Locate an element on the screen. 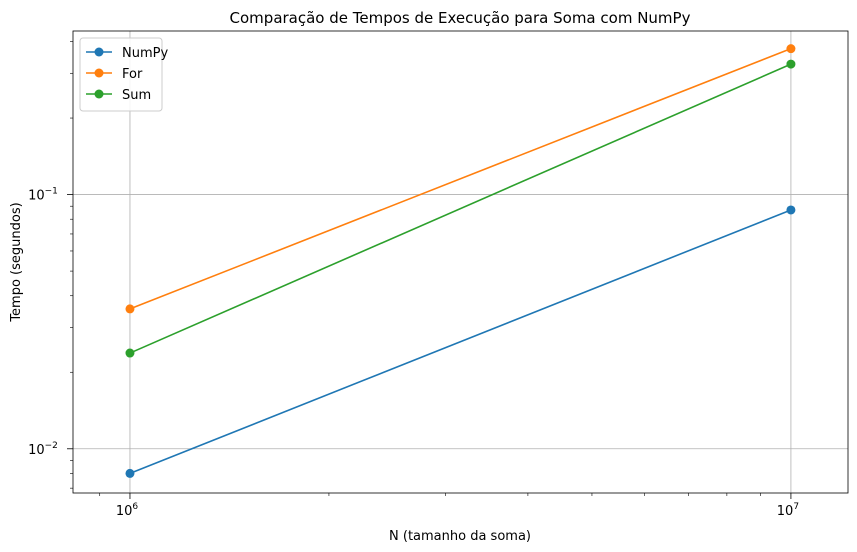 The image size is (857, 552). legend: NumPy For Sum is located at coordinates (123, 74).